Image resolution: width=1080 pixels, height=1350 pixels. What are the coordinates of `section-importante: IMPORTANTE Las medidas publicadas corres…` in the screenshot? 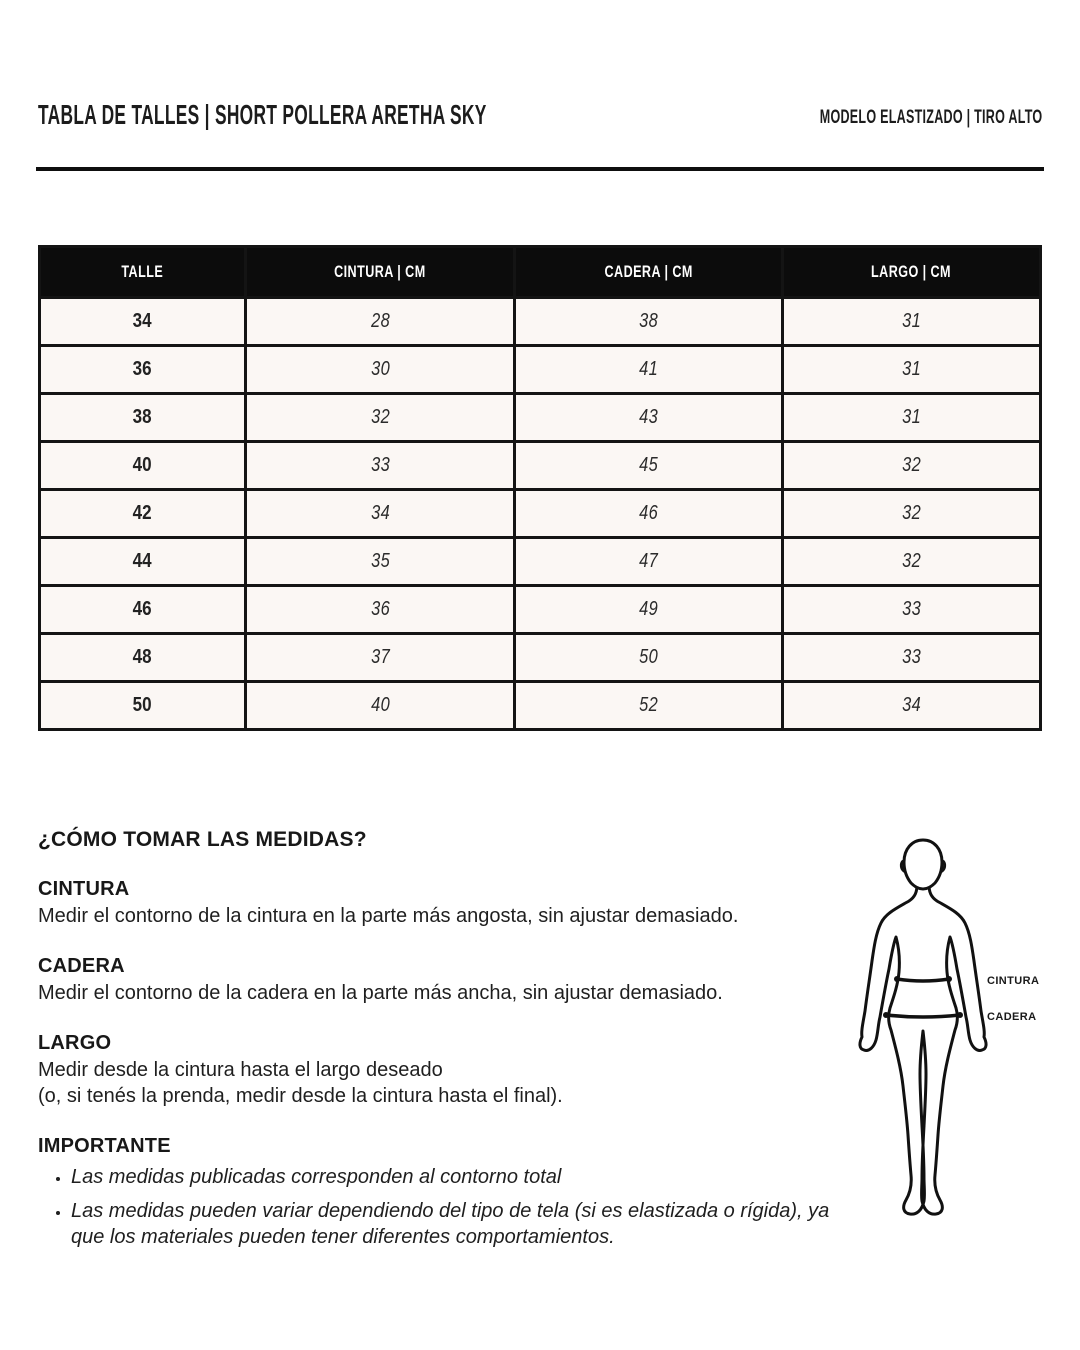 It's located at (444, 1192).